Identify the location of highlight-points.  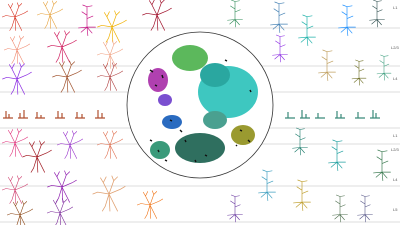
(200, 111).